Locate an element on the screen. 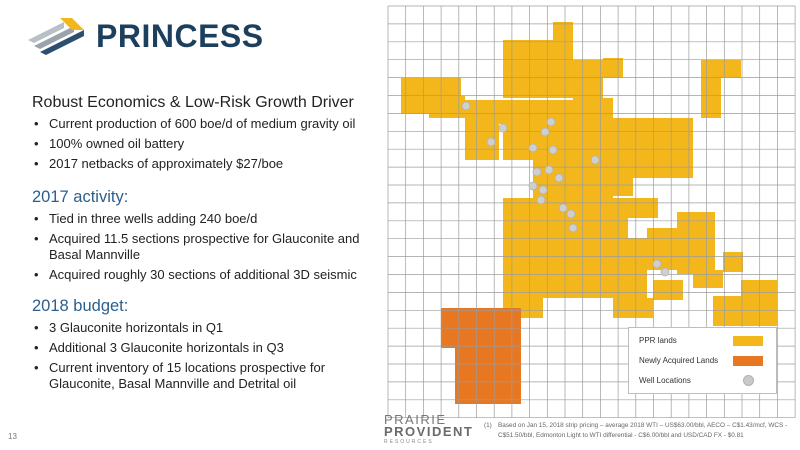 The image size is (800, 450). bullet-item: 2017 netbacks of approximately $27/boe is located at coordinates (204, 164).